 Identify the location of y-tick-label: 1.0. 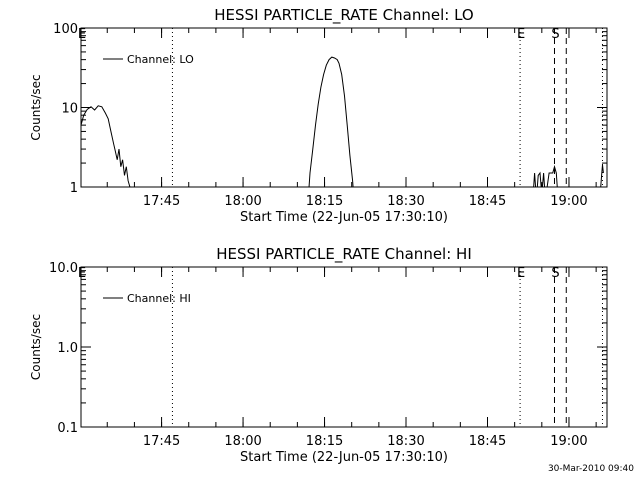
(67, 348).